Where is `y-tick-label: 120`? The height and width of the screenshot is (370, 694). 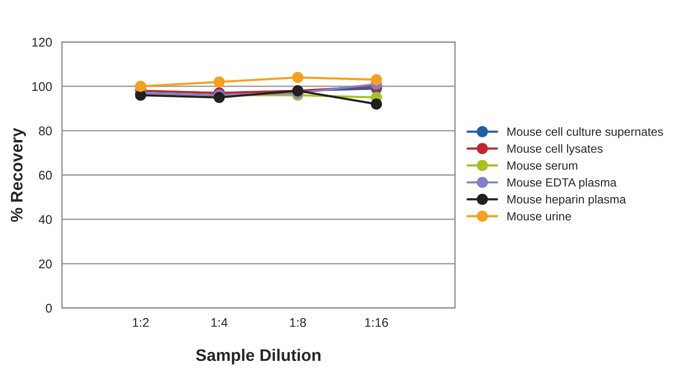 y-tick-label: 120 is located at coordinates (42, 42).